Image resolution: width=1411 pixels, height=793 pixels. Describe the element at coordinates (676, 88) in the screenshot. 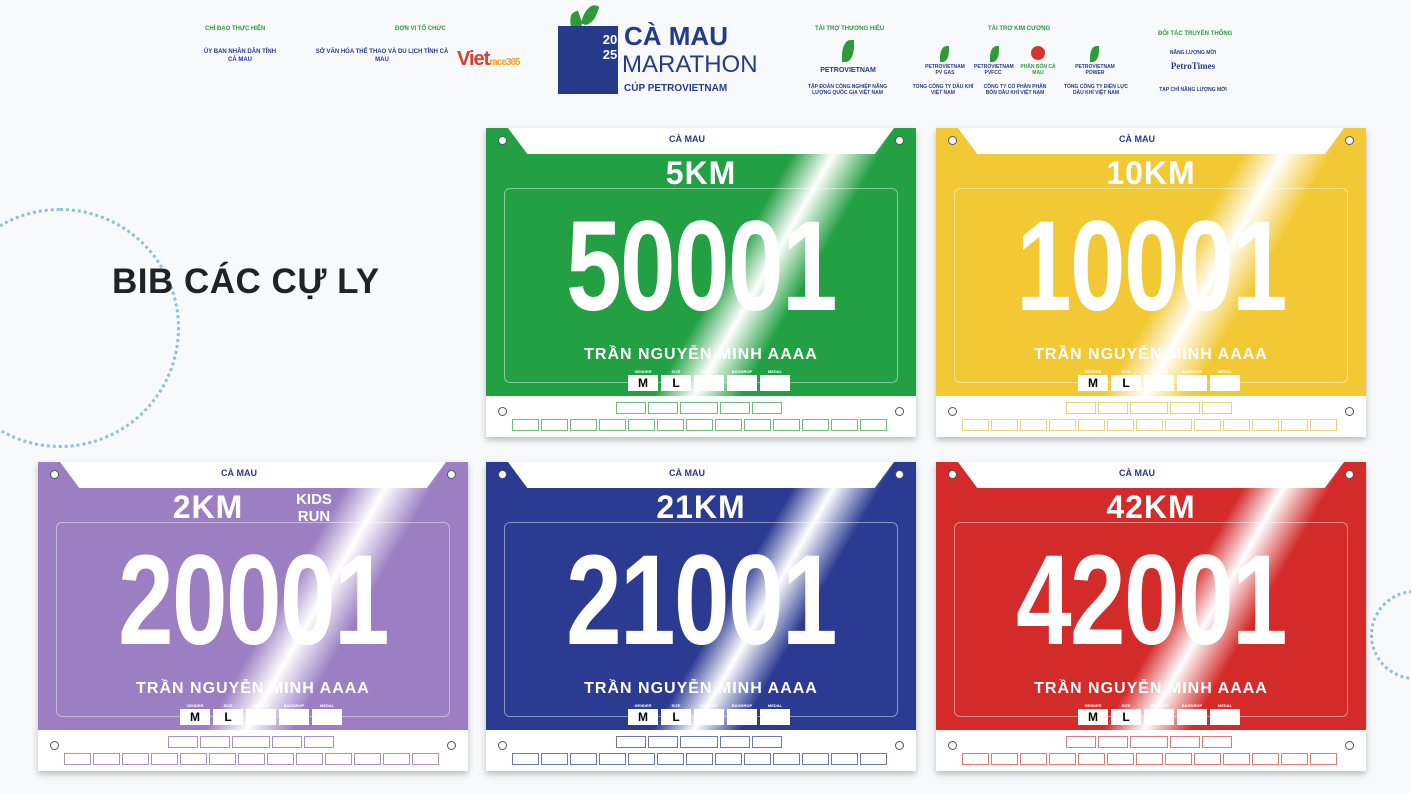

I see `event-logo-line3: CÚP PETROVIETNAM` at that location.